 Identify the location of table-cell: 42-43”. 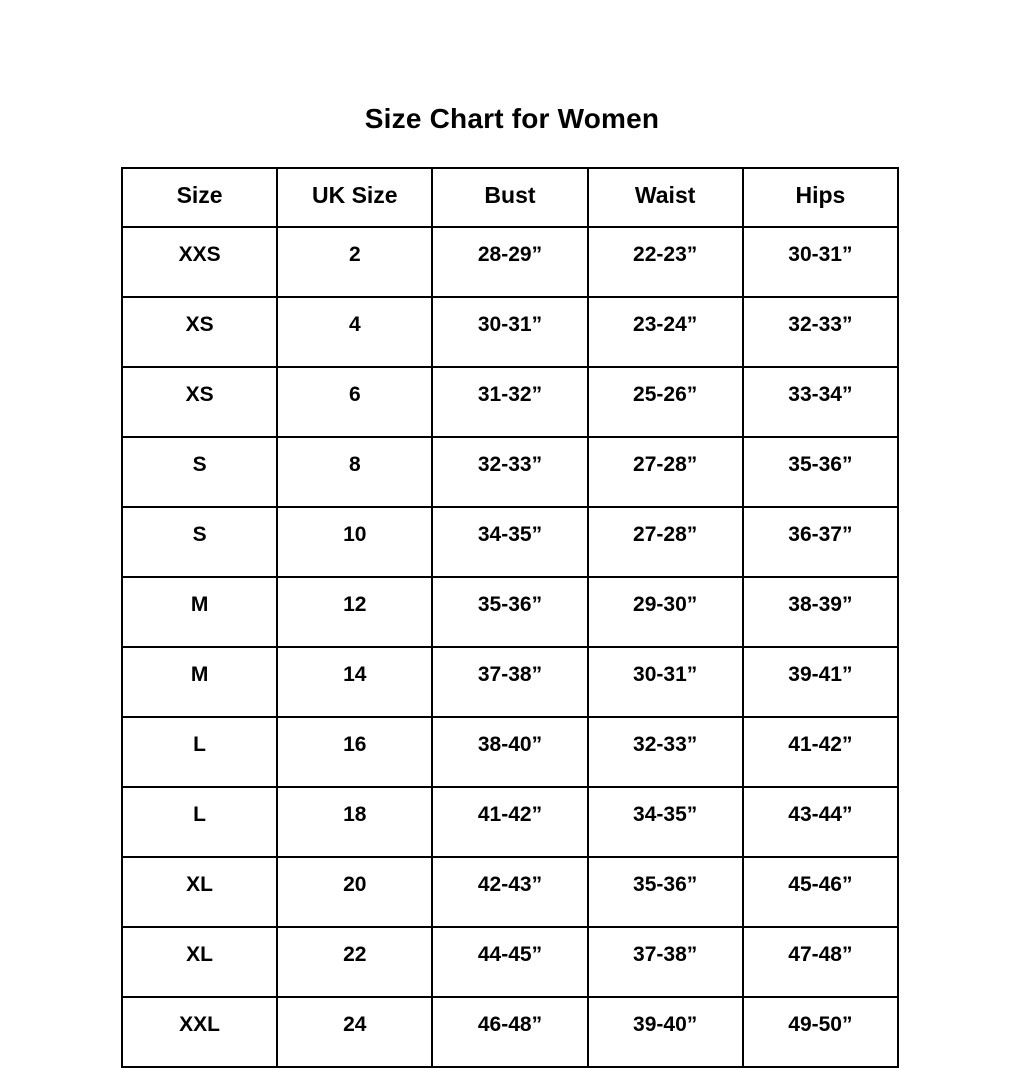
(510, 892).